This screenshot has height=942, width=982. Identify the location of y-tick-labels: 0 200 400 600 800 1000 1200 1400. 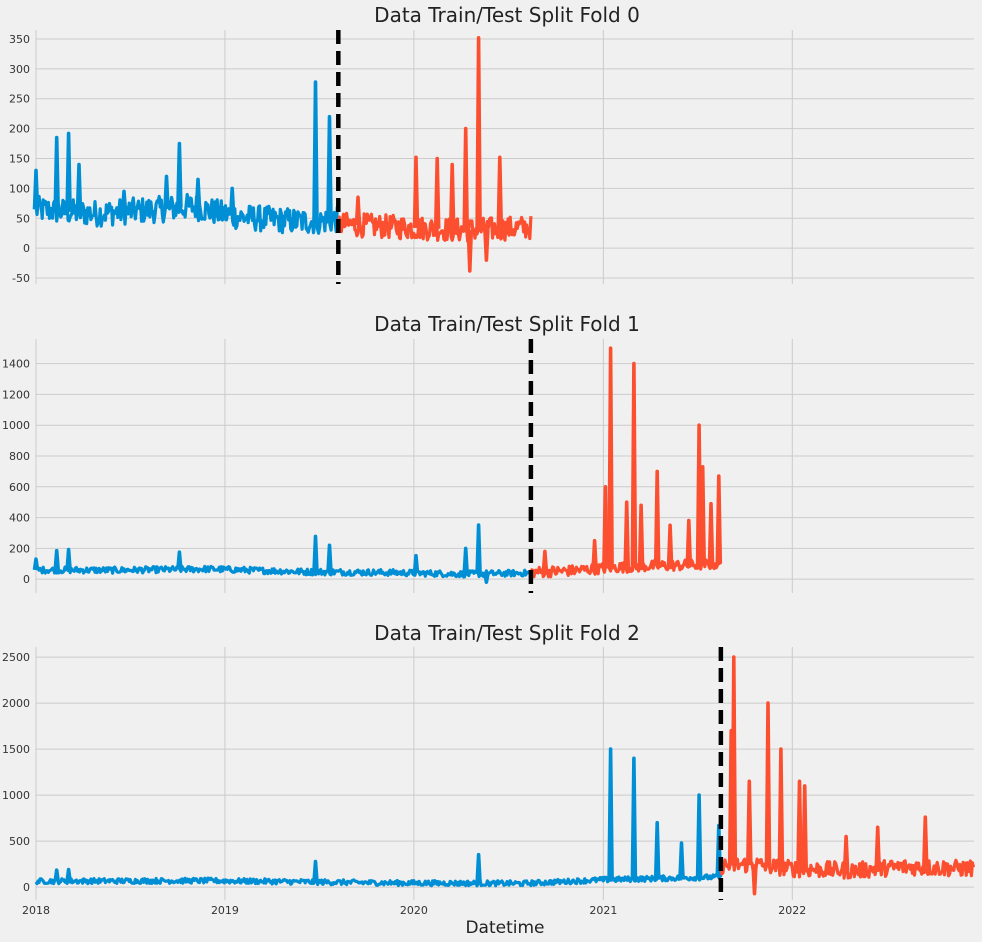
(16, 472).